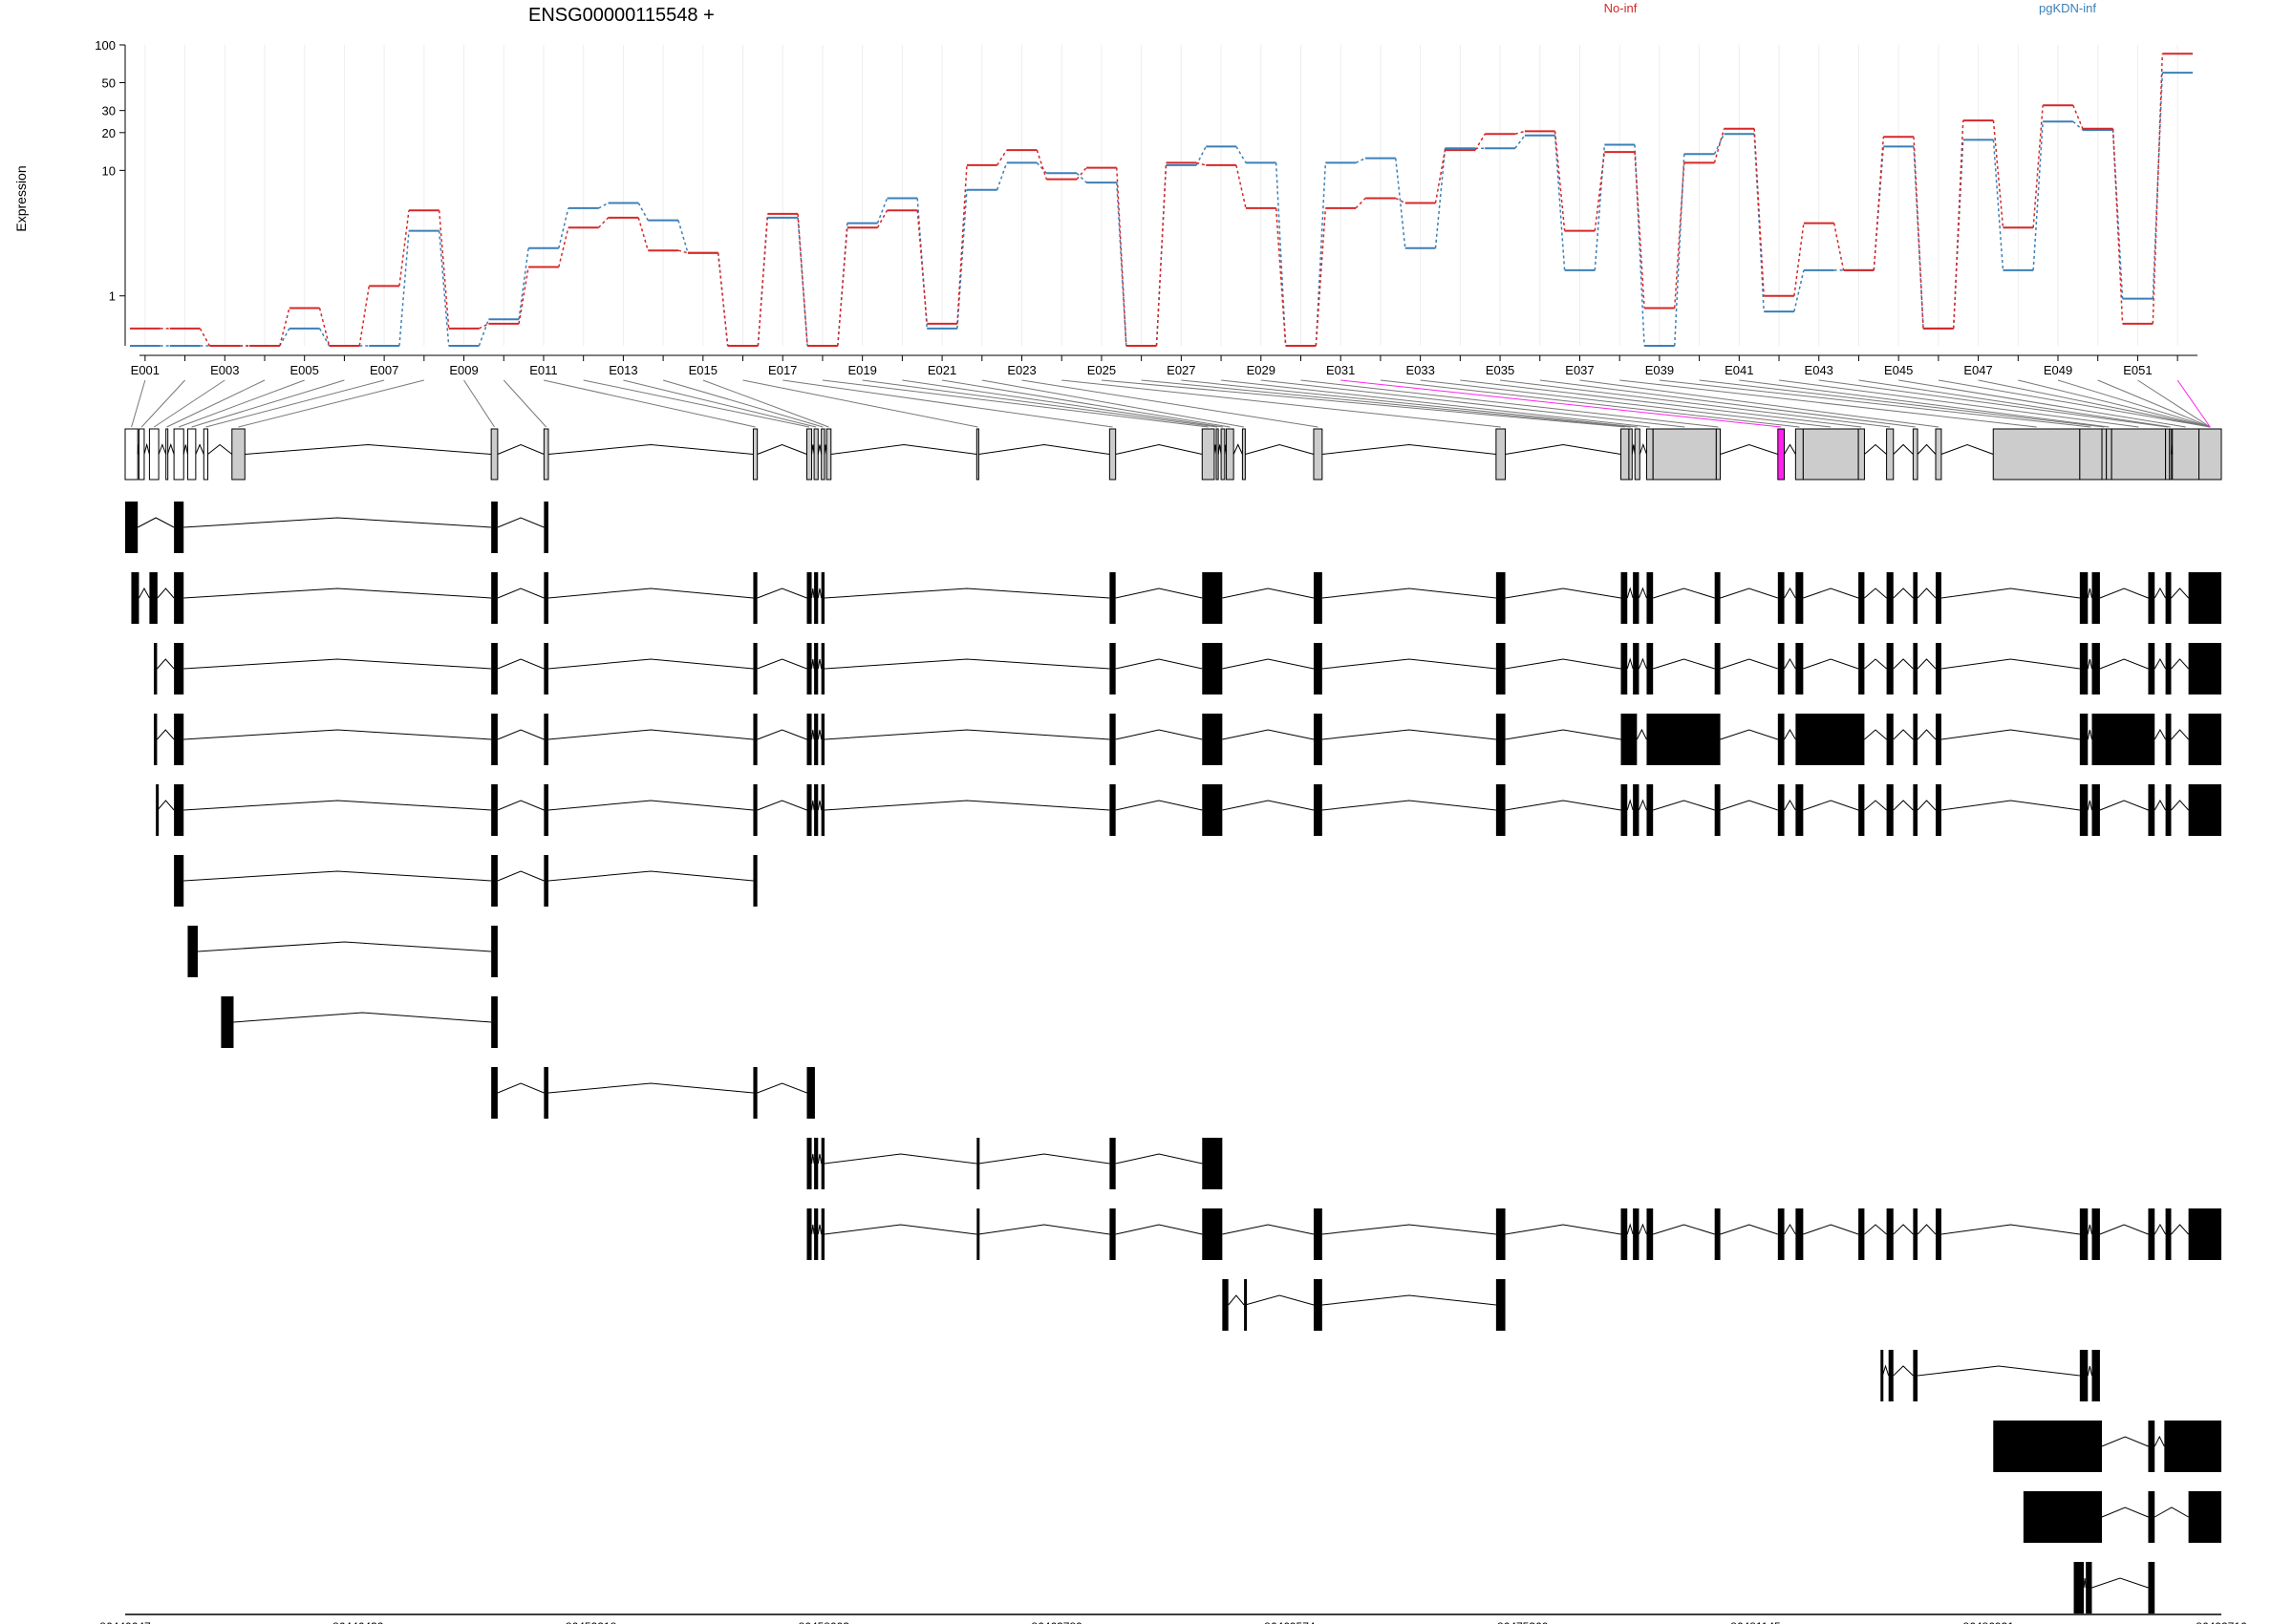 Image resolution: width=2293 pixels, height=1624 pixels. Describe the element at coordinates (21, 198) in the screenshot. I see `y-axis-label: Expression` at that location.